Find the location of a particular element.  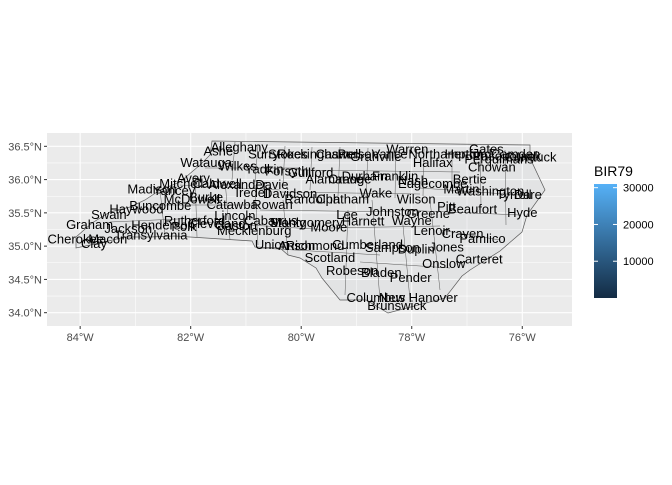

county-label: Buncombe is located at coordinates (160, 205).